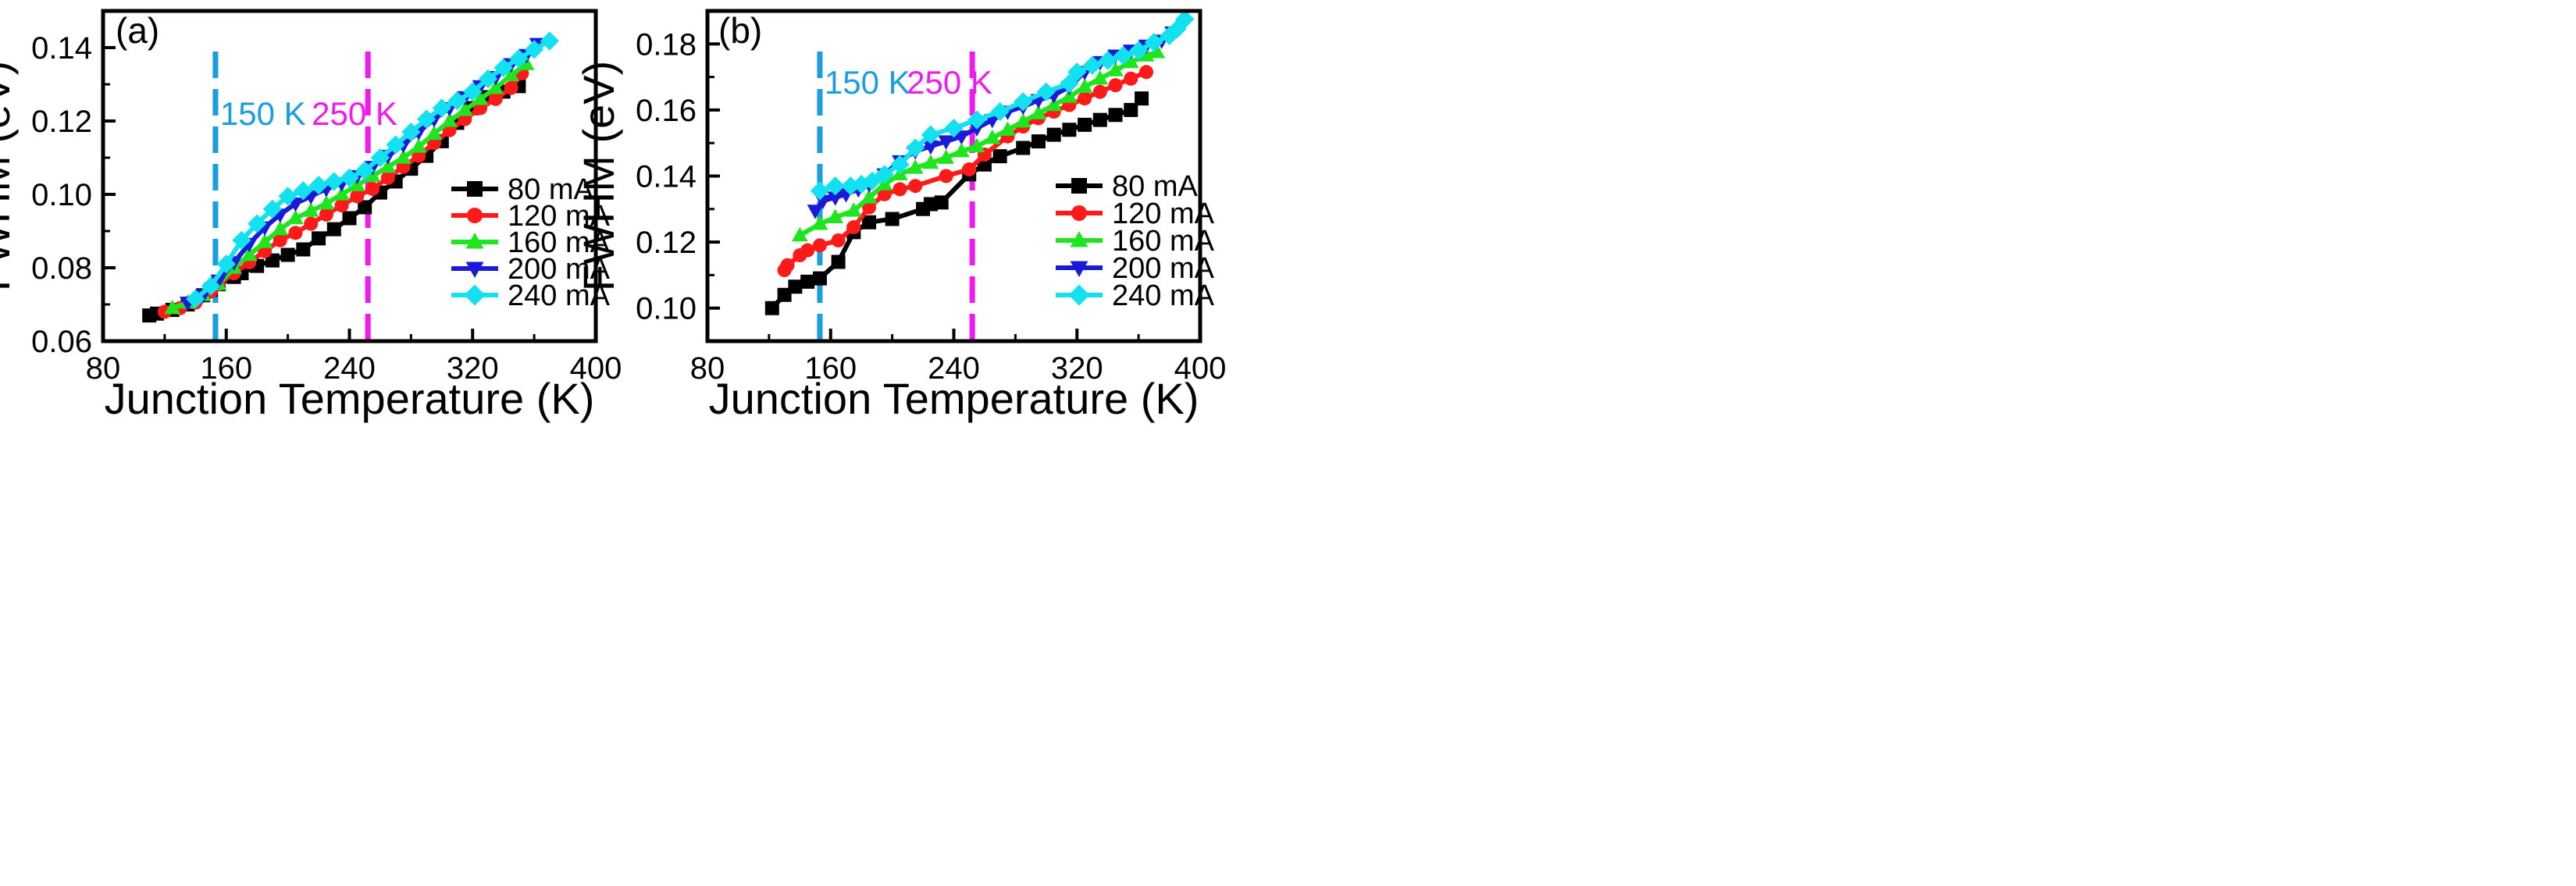 Image resolution: width=2576 pixels, height=886 pixels. I want to click on panel-b-reference-line-label: 150 K, so click(868, 82).